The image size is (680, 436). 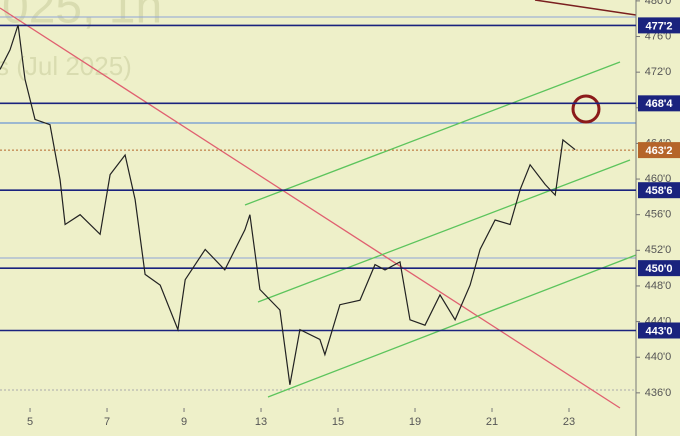 I want to click on level-label: 463'2, so click(x=658, y=151).